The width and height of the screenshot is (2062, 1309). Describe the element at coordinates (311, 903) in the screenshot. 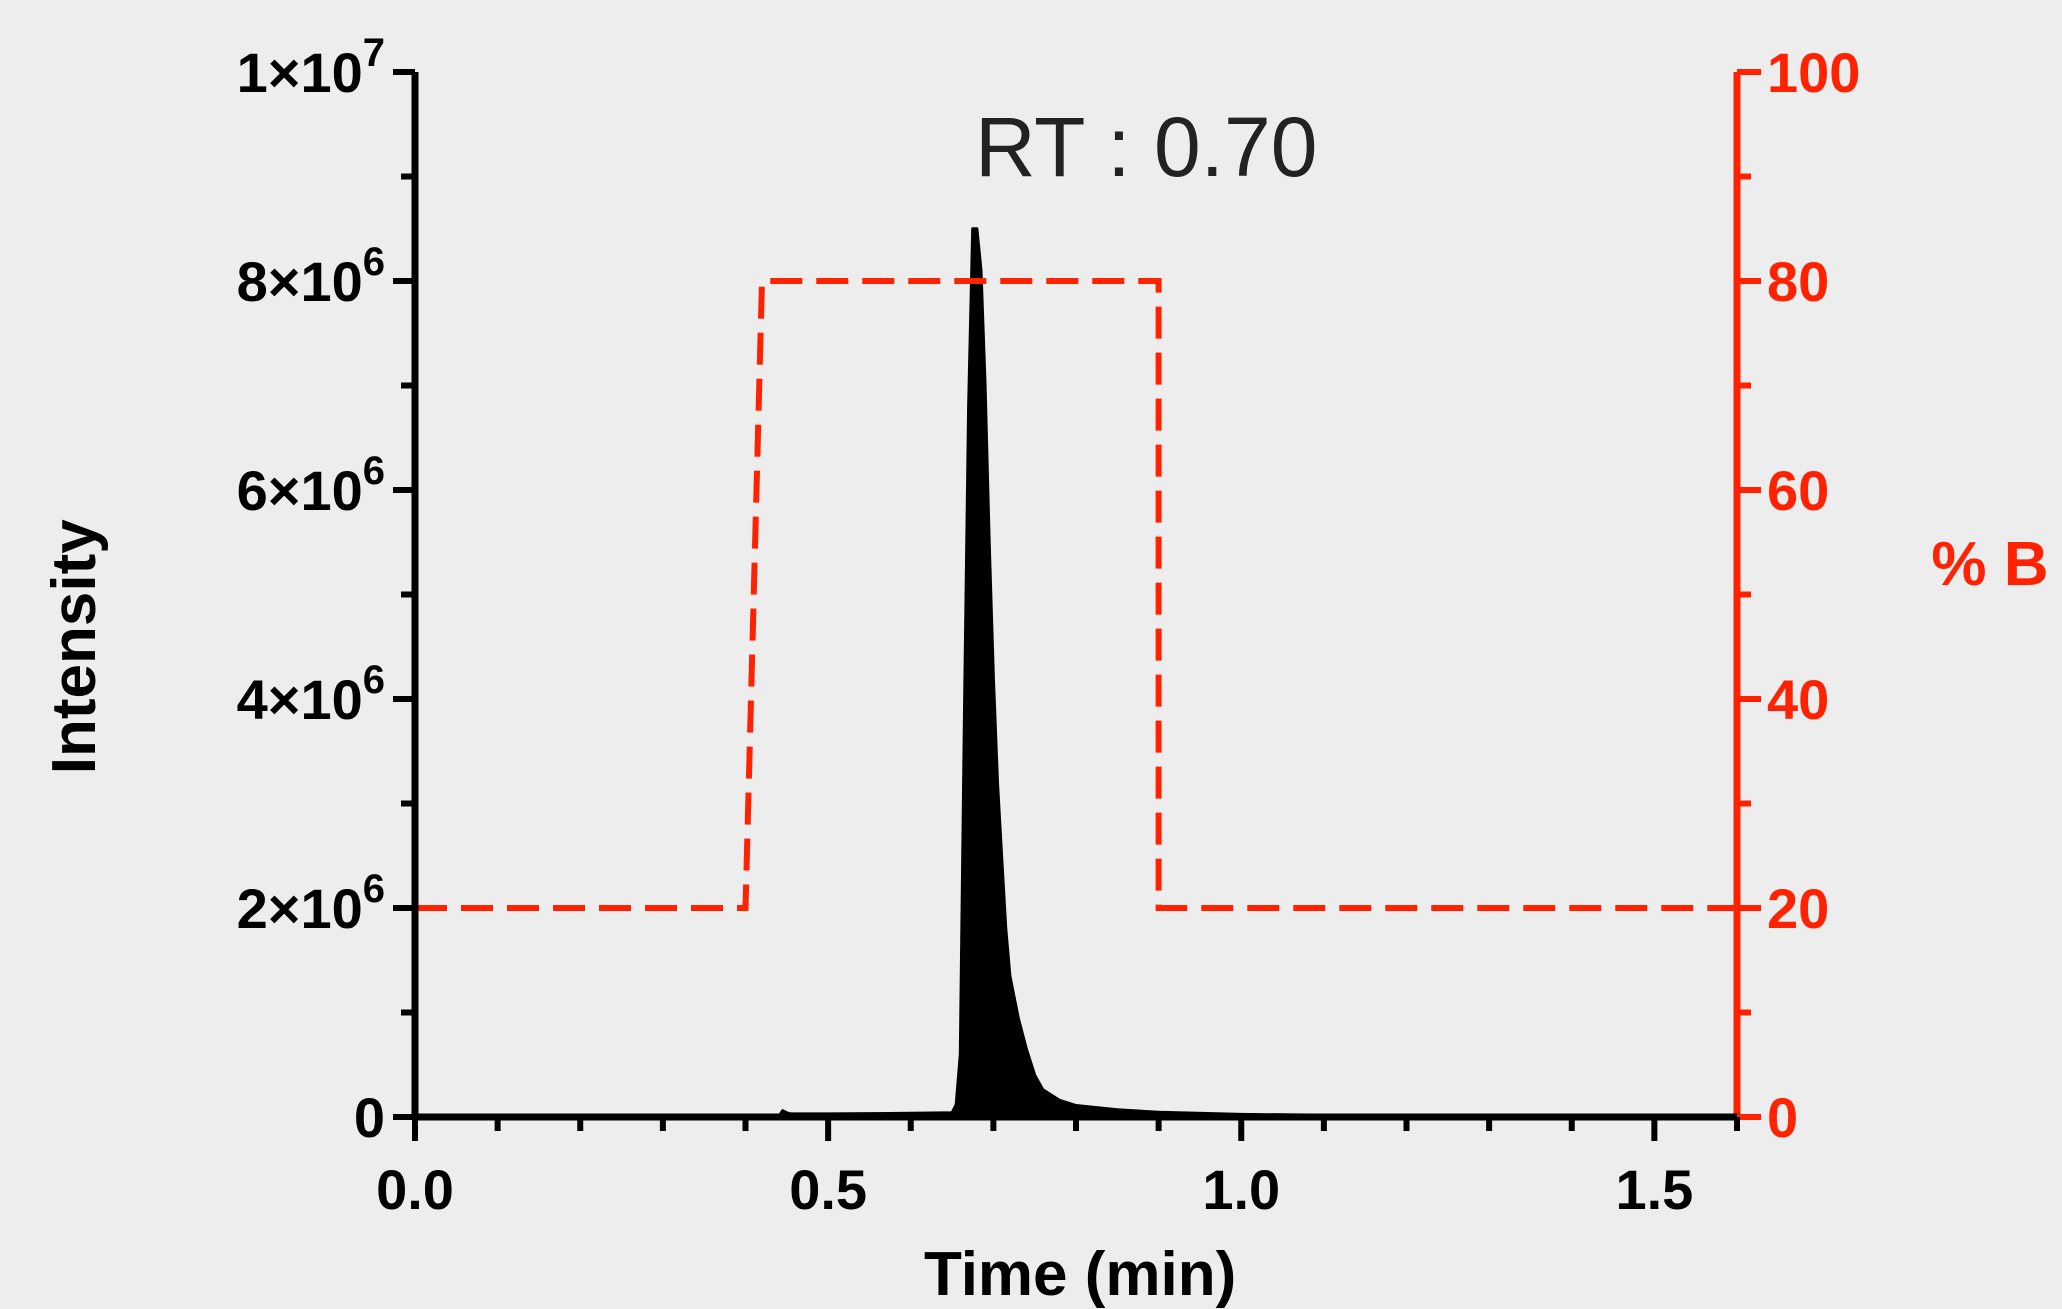

I see `y-tick-label: 2×10⁶` at that location.